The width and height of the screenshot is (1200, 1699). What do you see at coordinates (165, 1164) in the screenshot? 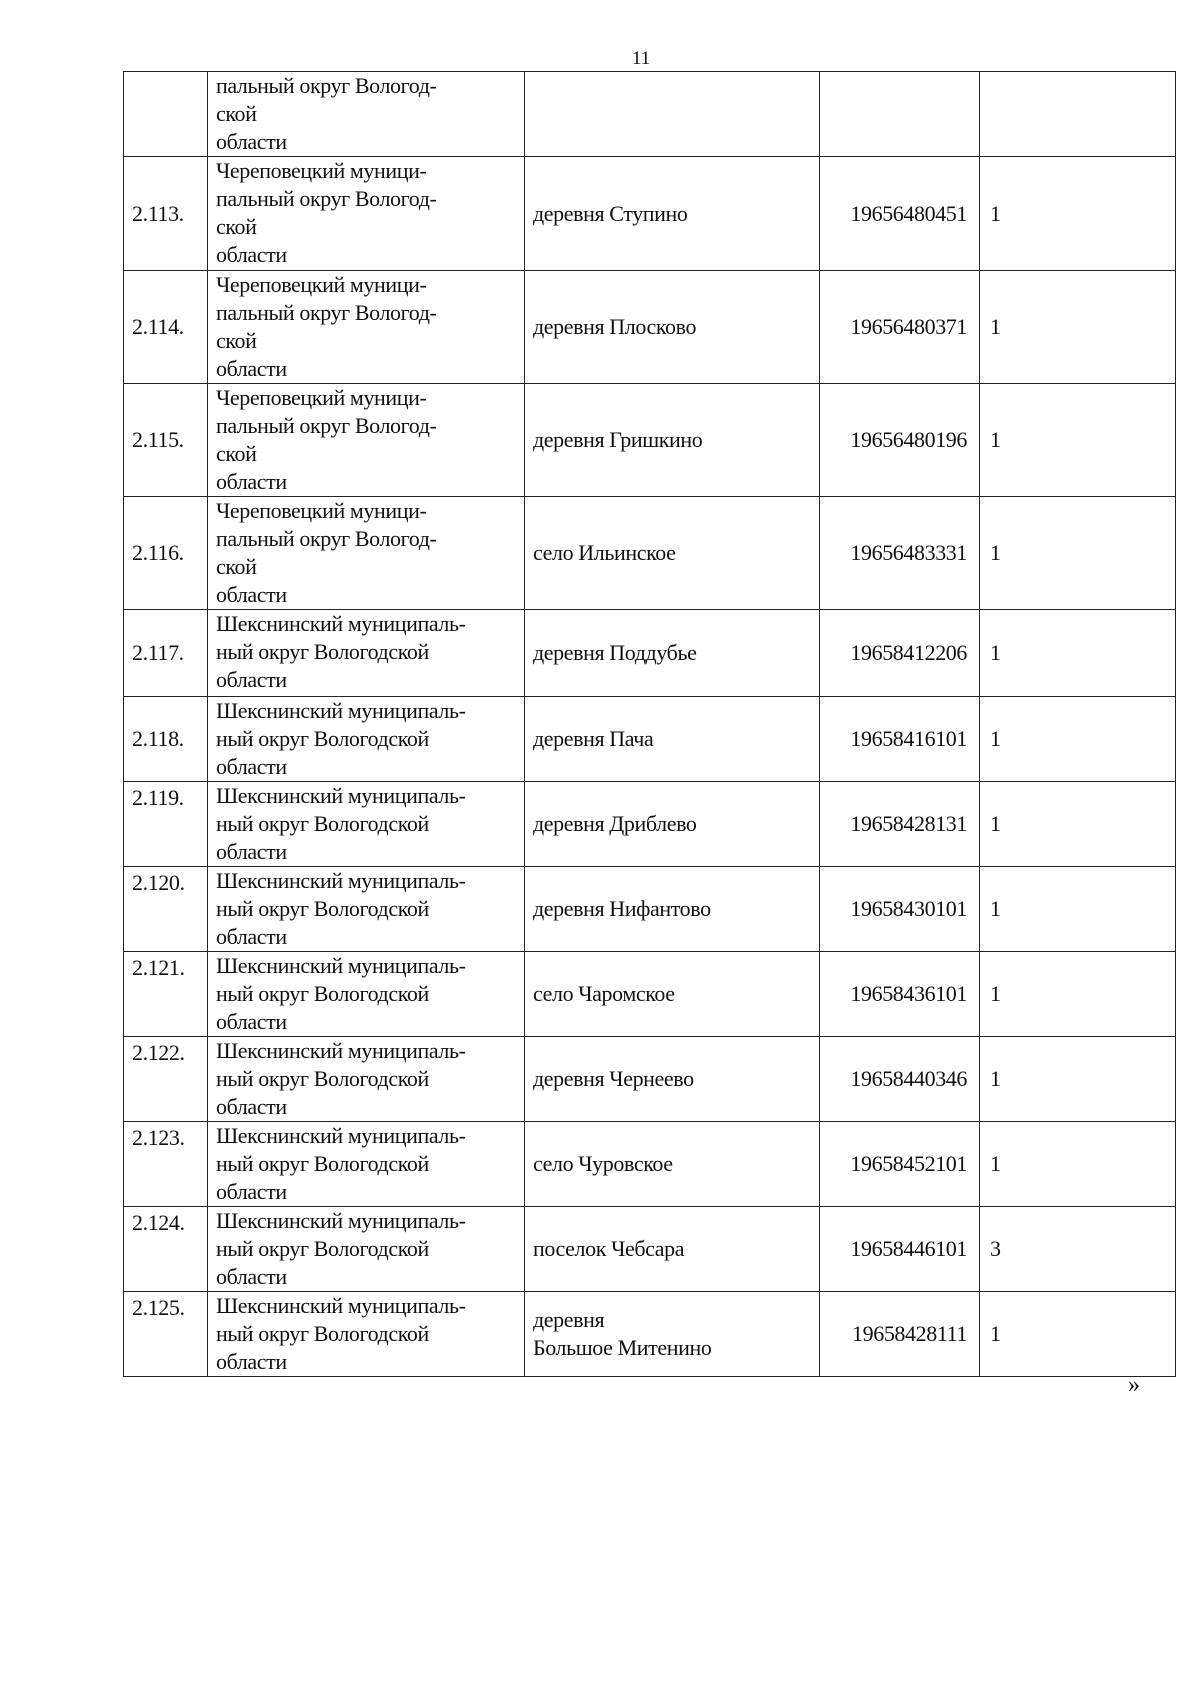
I see `row-number: 2.123.` at bounding box center [165, 1164].